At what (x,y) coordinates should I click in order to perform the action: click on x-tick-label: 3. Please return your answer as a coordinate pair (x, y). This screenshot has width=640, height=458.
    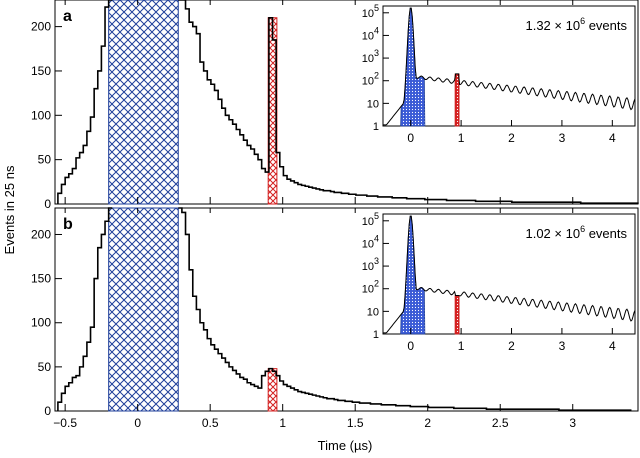
    Looking at the image, I should click on (572, 423).